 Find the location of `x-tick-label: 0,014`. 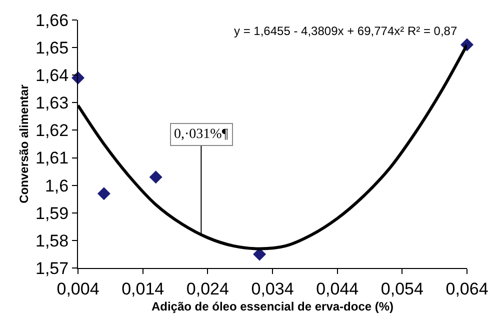

x-tick-label: 0,014 is located at coordinates (143, 288).